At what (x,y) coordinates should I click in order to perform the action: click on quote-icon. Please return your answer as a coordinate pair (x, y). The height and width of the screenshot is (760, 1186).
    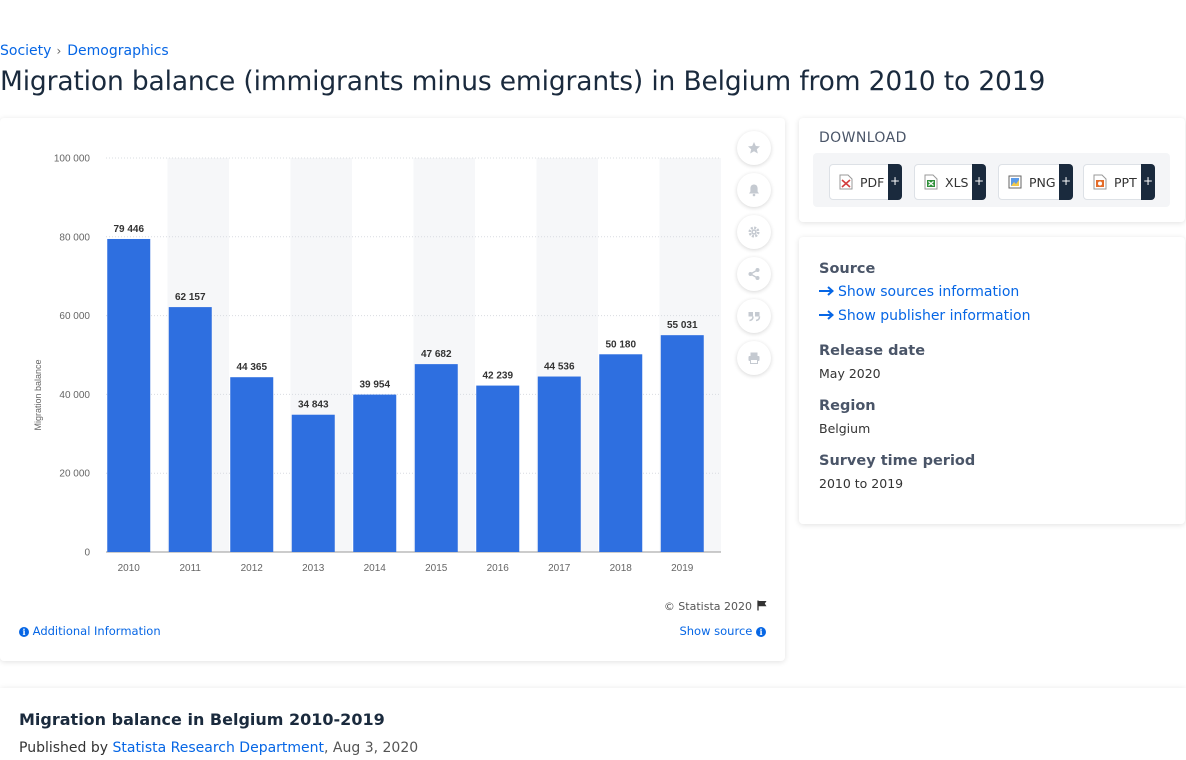
    Looking at the image, I should click on (754, 317).